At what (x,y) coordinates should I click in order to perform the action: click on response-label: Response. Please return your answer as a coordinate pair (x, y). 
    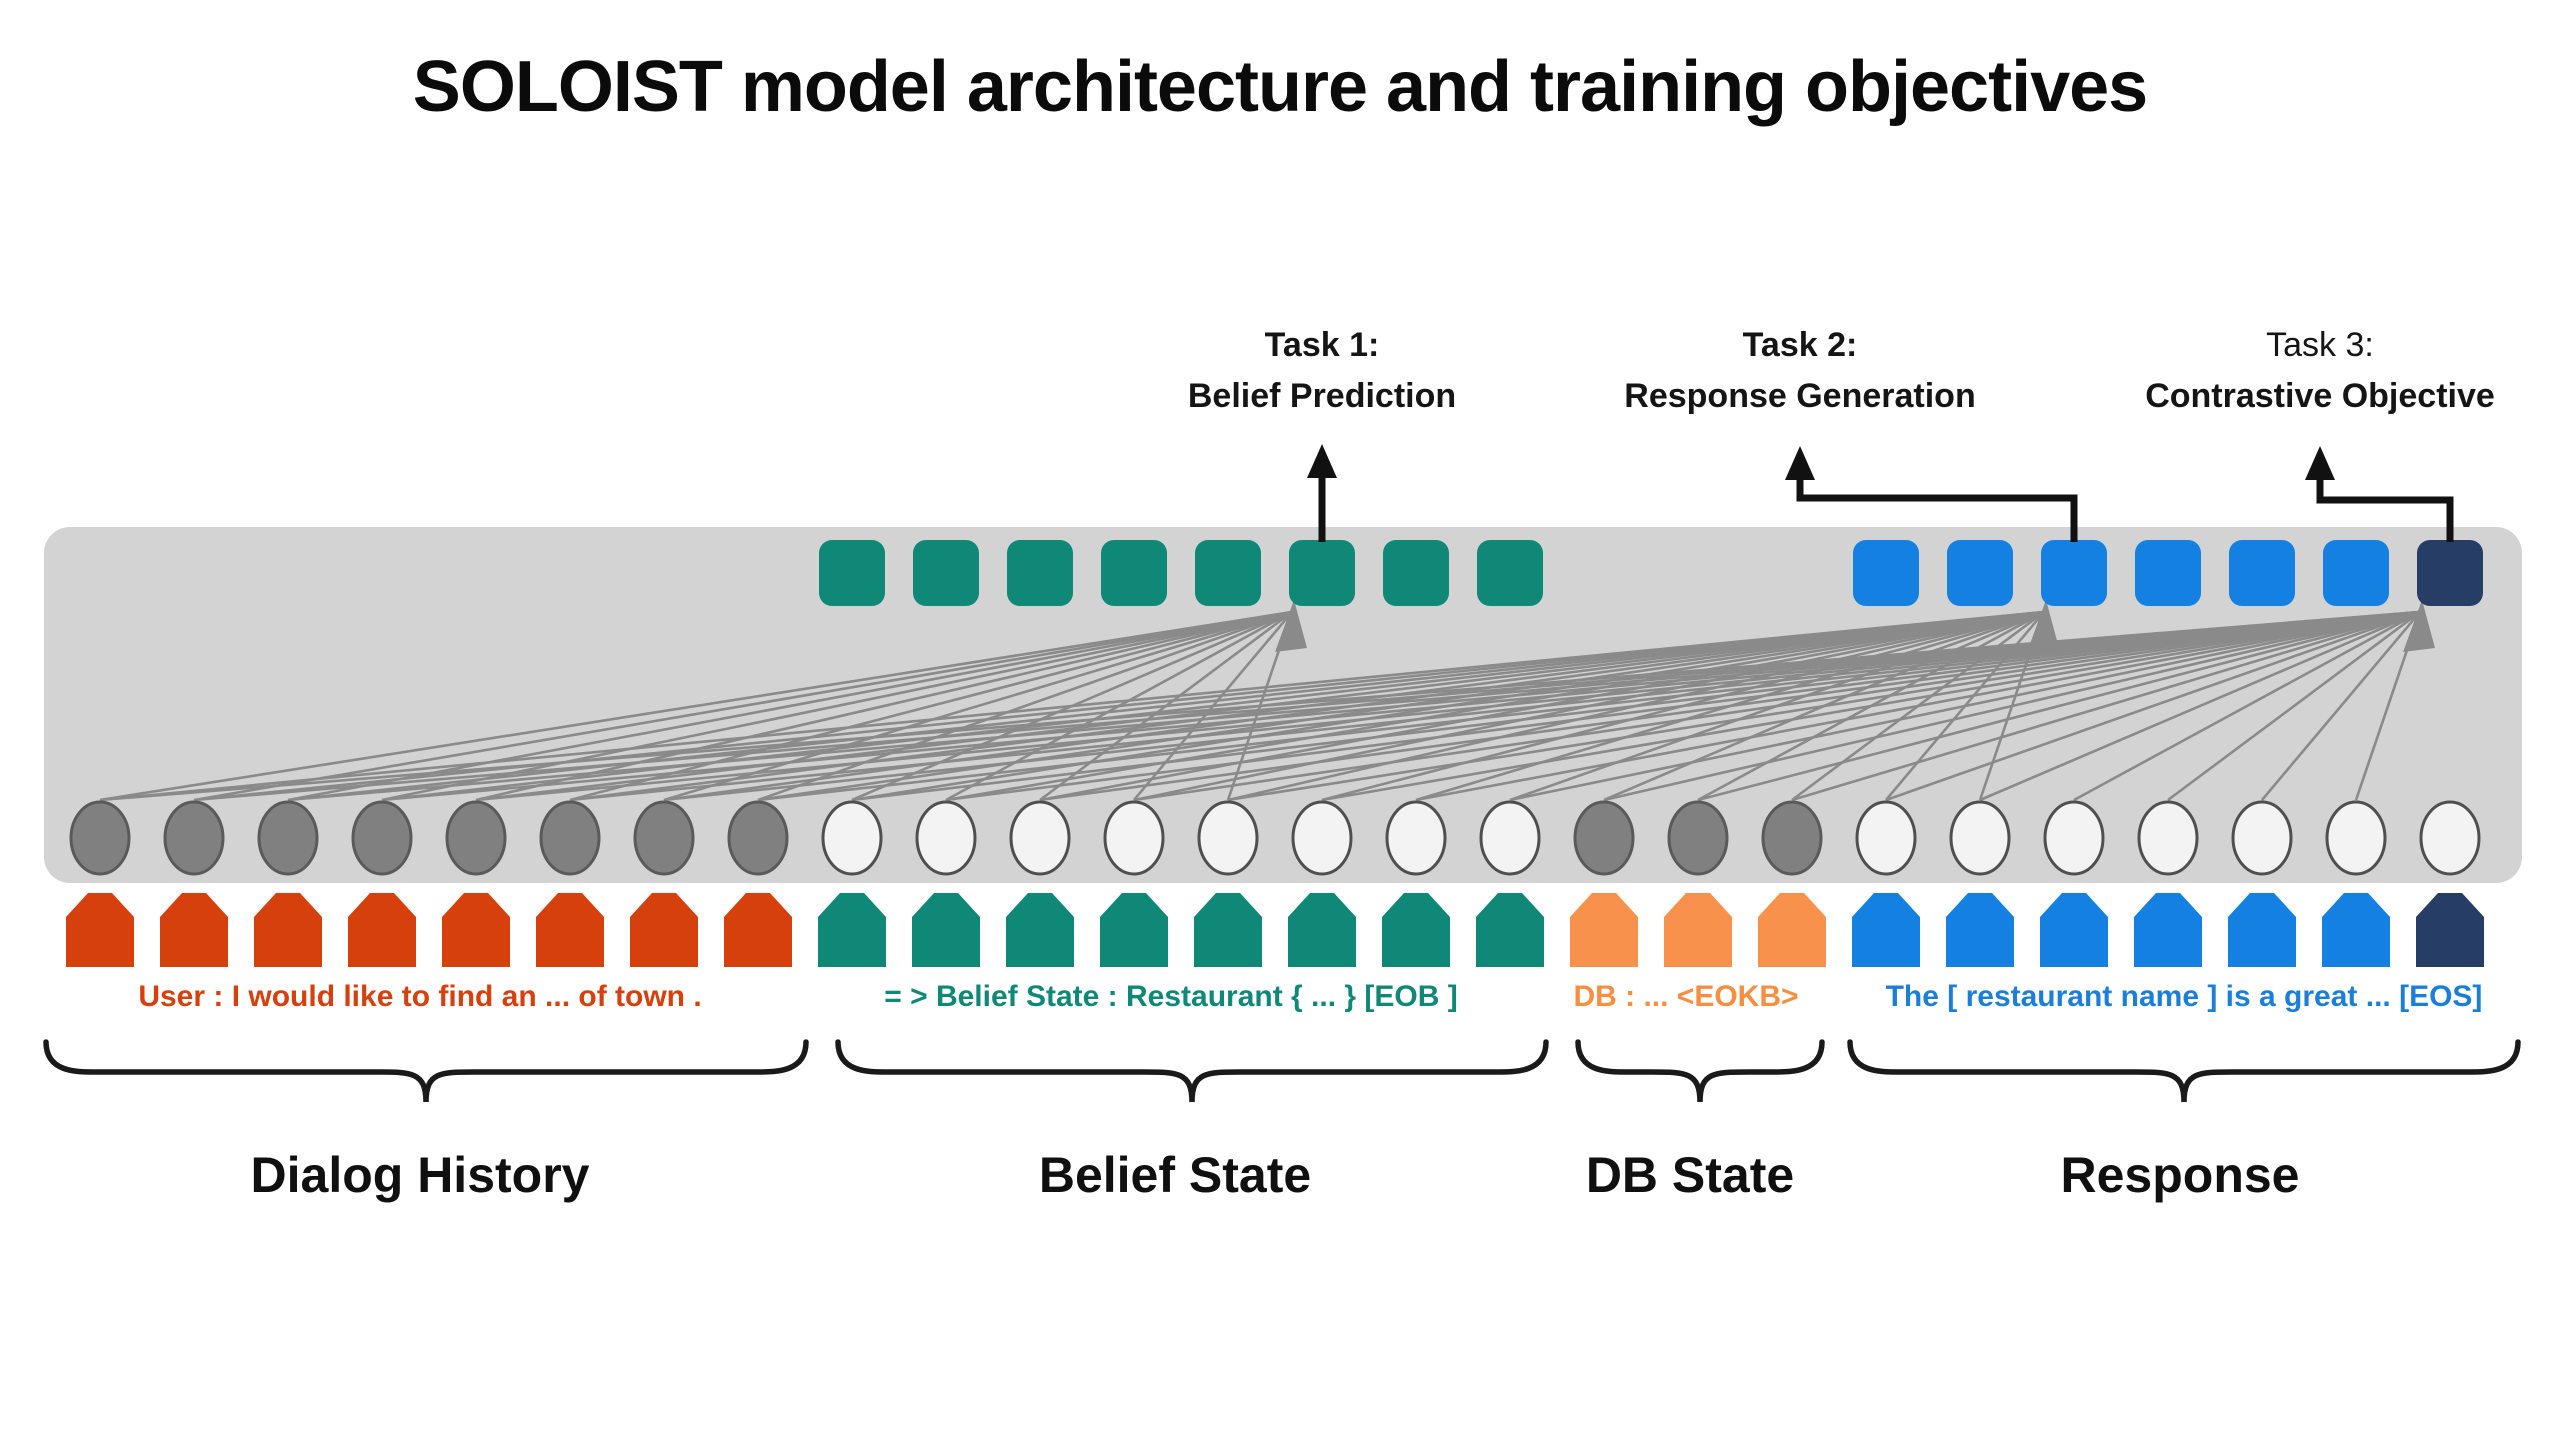
    Looking at the image, I should click on (2180, 1175).